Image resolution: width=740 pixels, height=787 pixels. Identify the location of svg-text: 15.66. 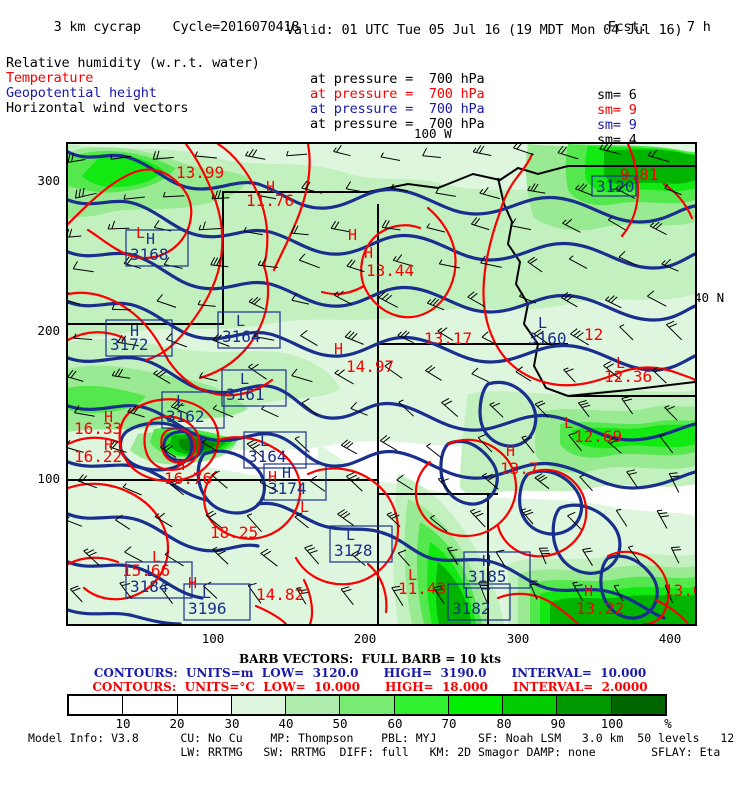
(146, 570).